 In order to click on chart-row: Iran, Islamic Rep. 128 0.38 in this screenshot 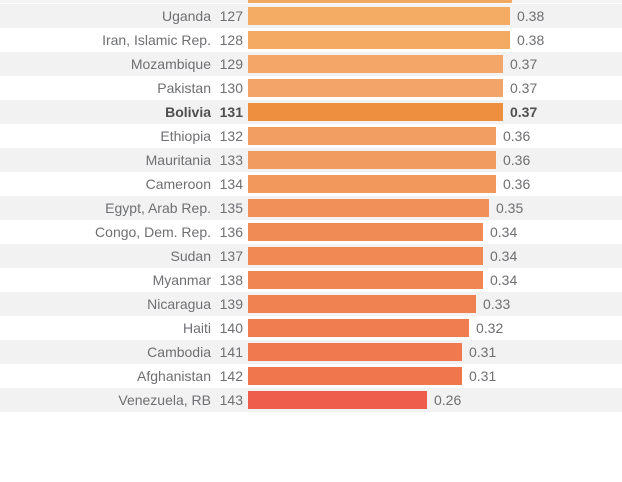, I will do `click(311, 40)`.